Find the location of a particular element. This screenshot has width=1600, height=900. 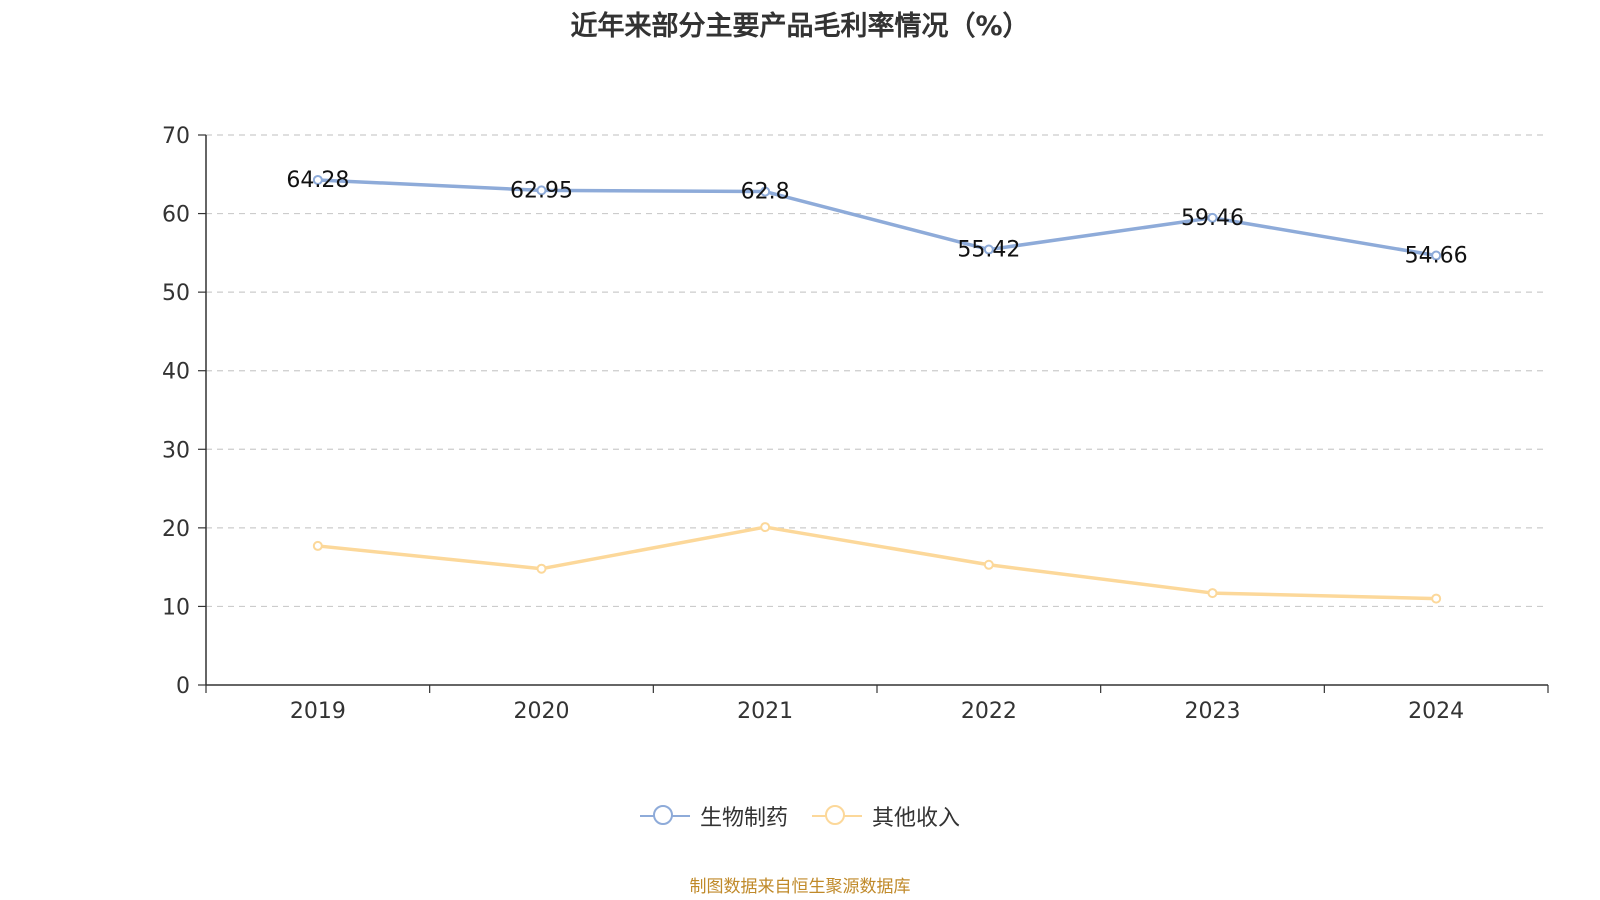

x-tick-label: 2023 is located at coordinates (1213, 711).